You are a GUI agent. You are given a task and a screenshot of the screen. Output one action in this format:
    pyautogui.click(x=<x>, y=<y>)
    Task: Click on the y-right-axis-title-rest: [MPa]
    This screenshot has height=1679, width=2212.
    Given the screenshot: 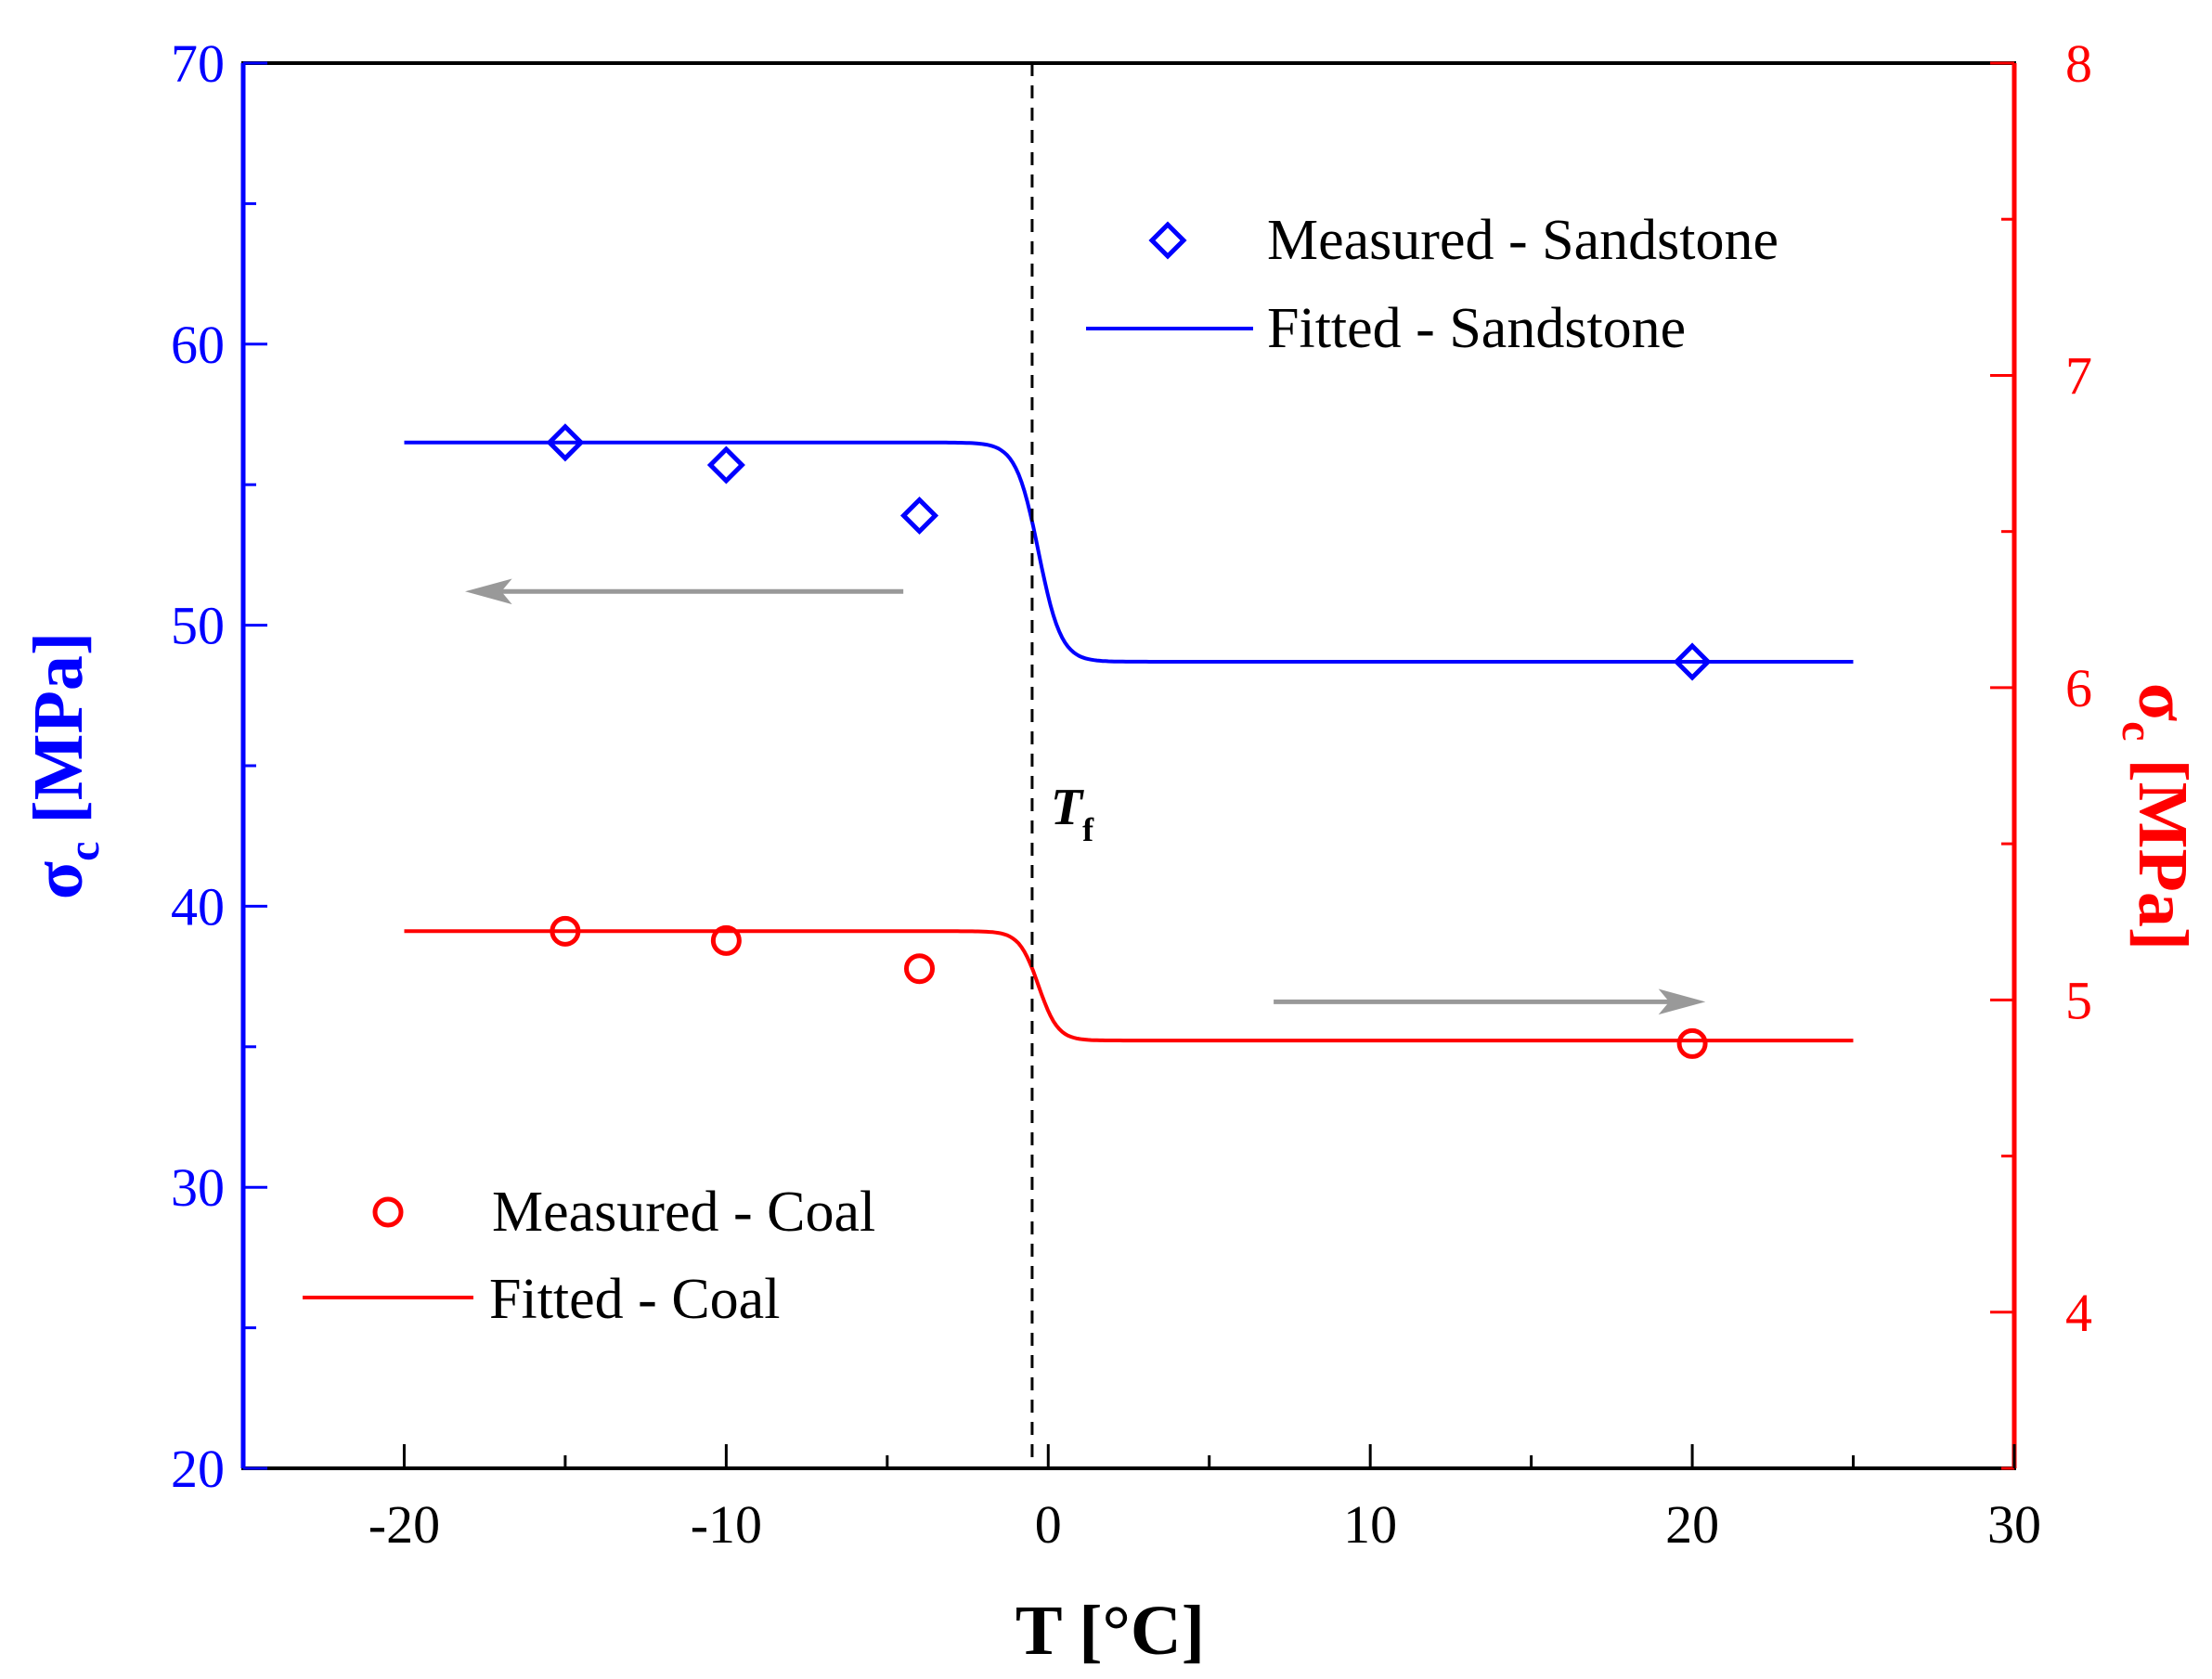 What is the action you would take?
    pyautogui.click(x=2163, y=845)
    